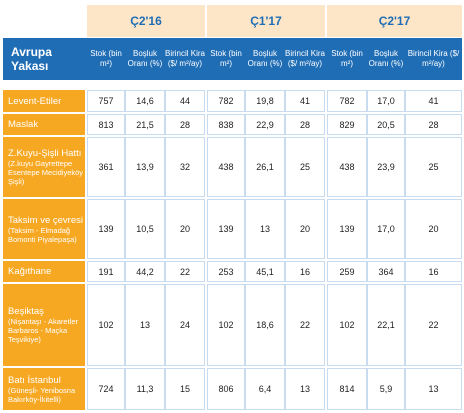 This screenshot has width=464, height=413. What do you see at coordinates (347, 389) in the screenshot?
I see `cell: 814` at bounding box center [347, 389].